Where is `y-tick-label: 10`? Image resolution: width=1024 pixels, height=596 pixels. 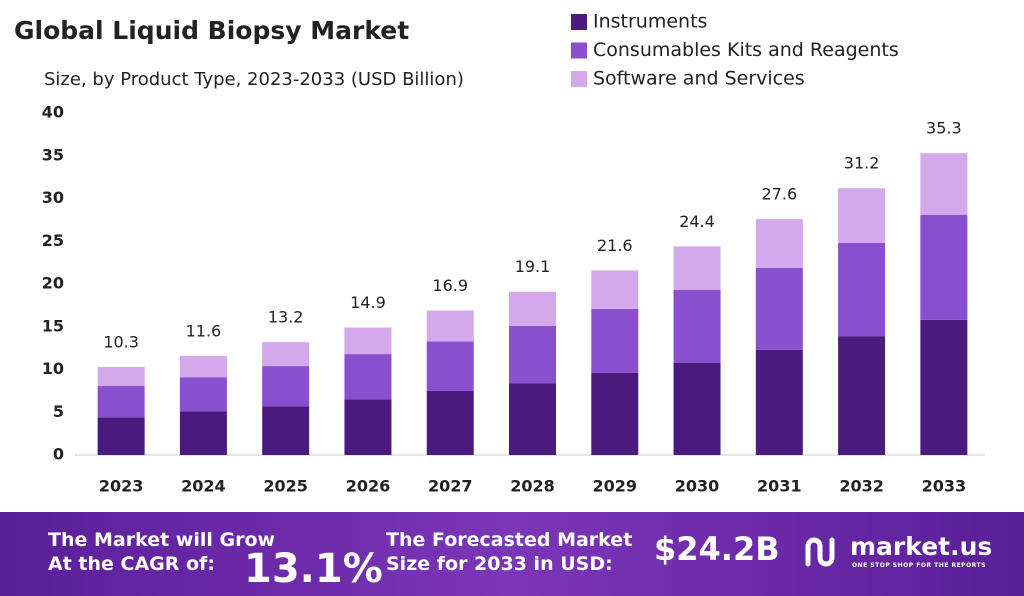 y-tick-label: 10 is located at coordinates (53, 368).